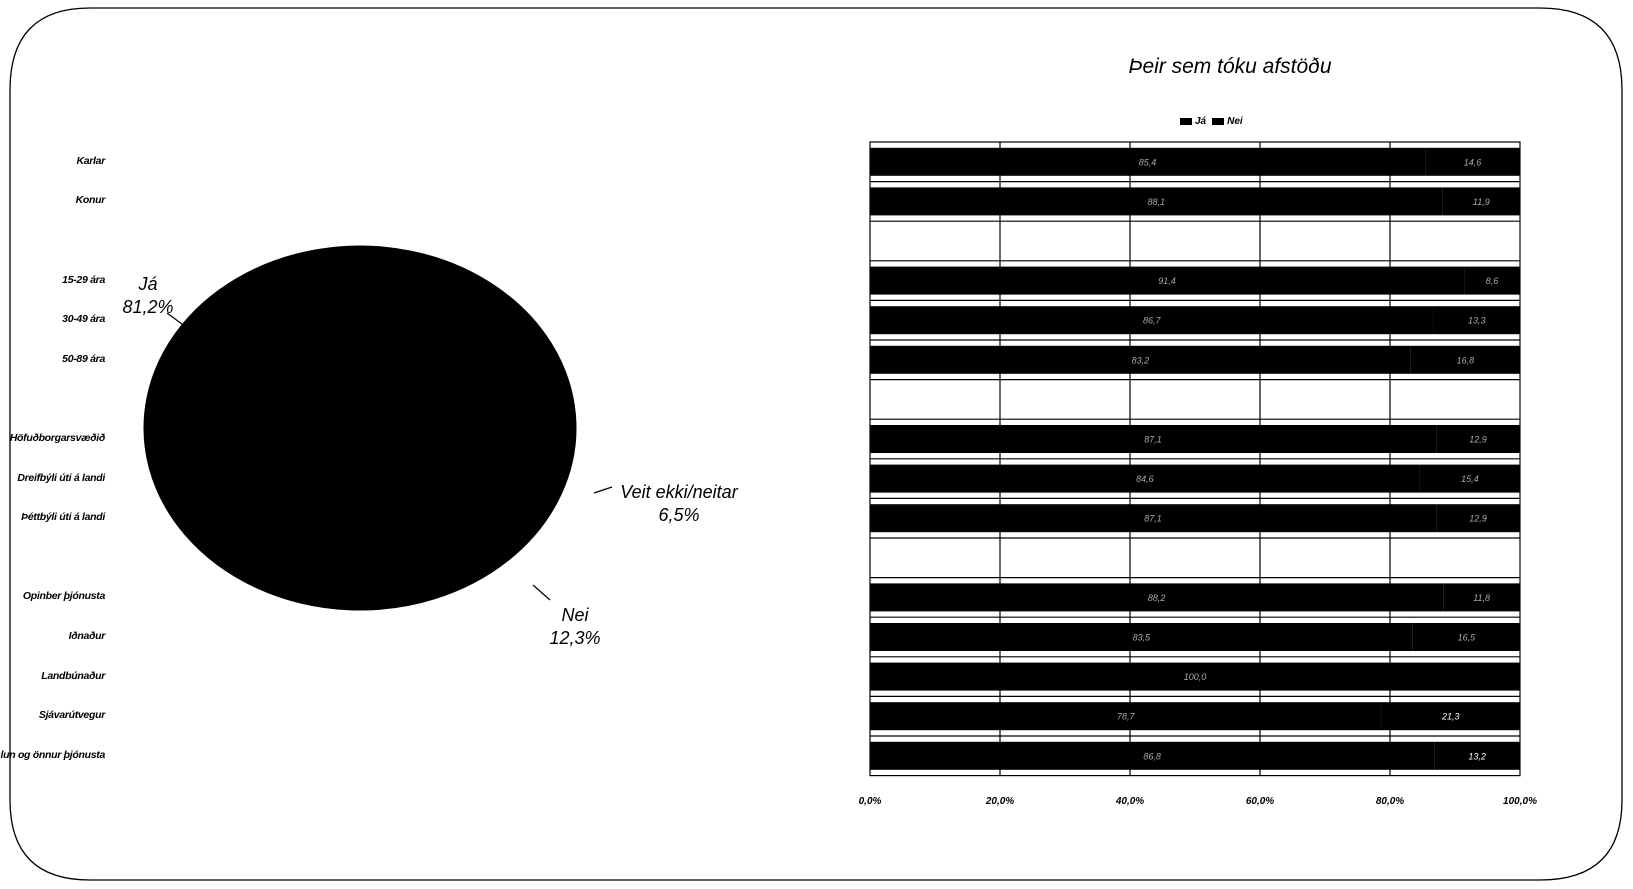  What do you see at coordinates (870, 801) in the screenshot?
I see `x-tick-label: 0,0%` at bounding box center [870, 801].